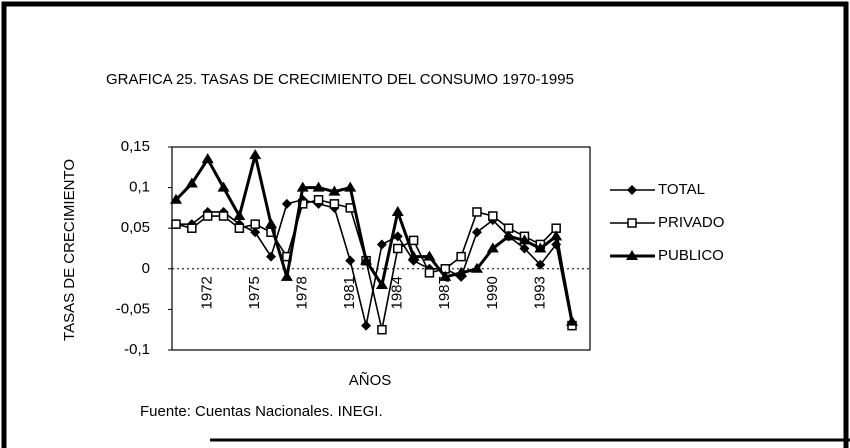 The height and width of the screenshot is (448, 850). Describe the element at coordinates (302, 292) in the screenshot. I see `x-tick-label: 1978` at that location.